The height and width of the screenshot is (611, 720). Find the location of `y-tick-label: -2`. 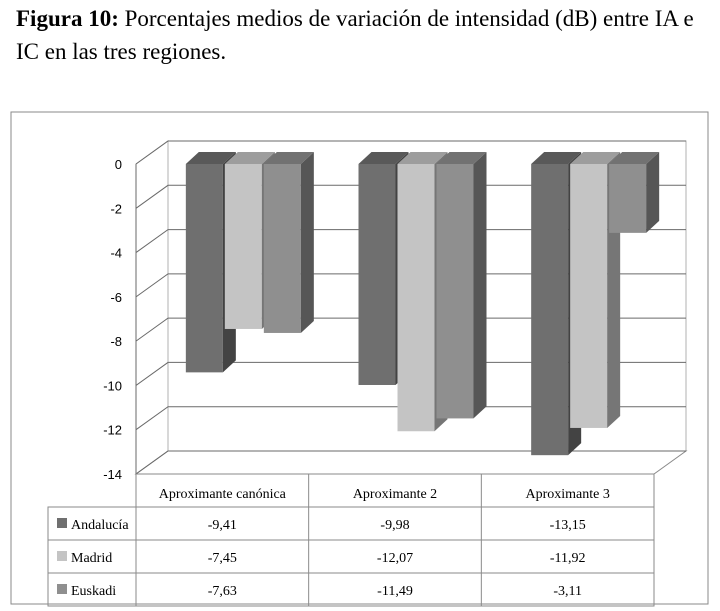

y-tick-label: -2 is located at coordinates (116, 208).